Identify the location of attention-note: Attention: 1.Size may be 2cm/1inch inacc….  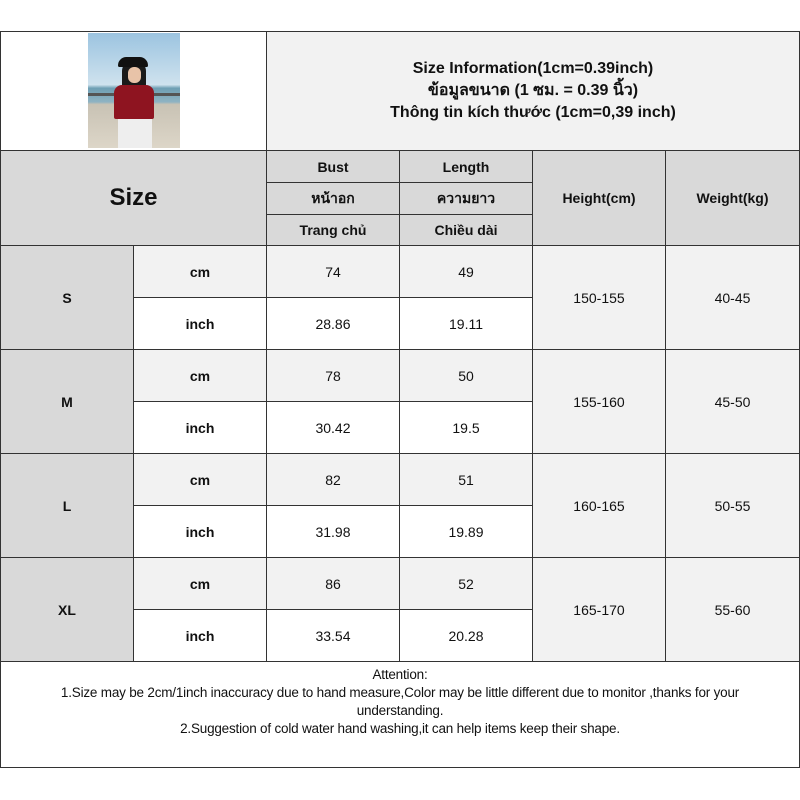
(400, 714).